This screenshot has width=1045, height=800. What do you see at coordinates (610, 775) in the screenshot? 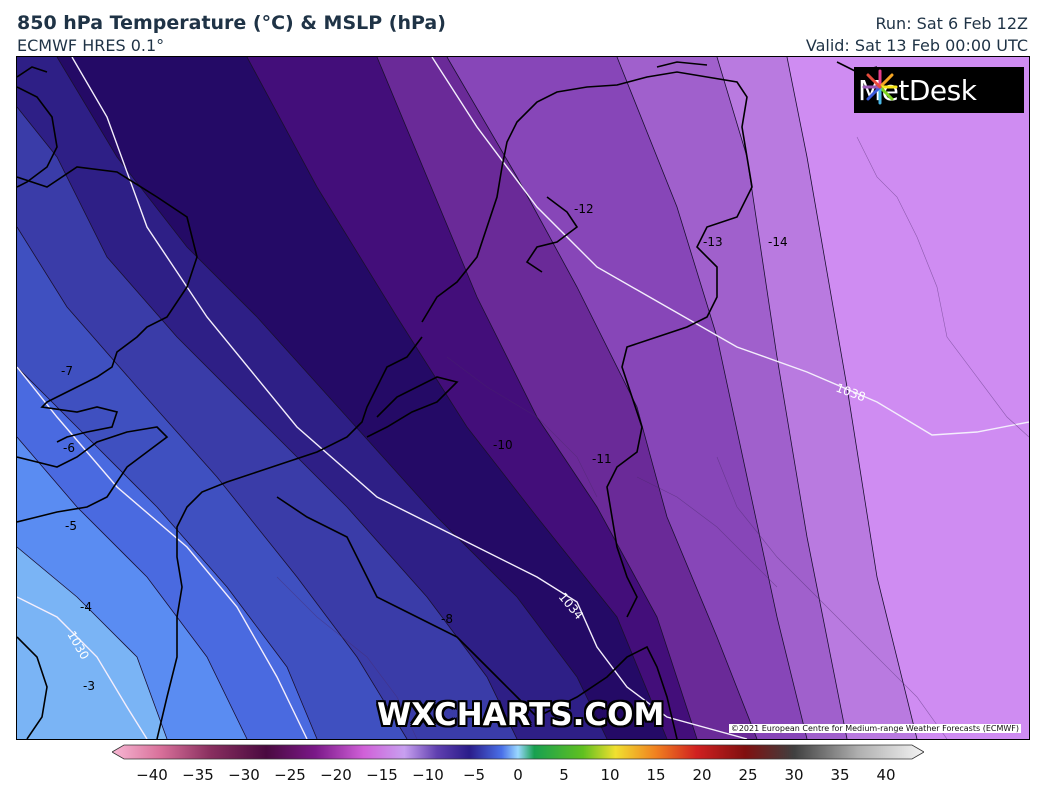
I see `colorbar-tick: 10` at bounding box center [610, 775].